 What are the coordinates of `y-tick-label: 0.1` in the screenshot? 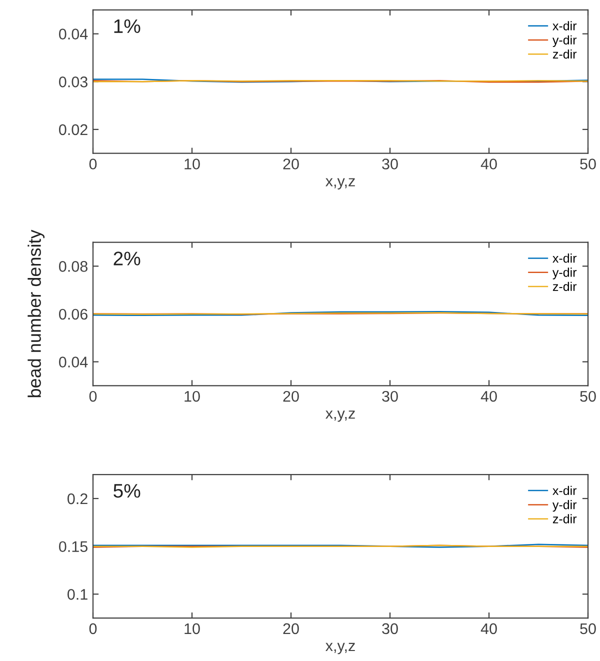 It's located at (78, 594).